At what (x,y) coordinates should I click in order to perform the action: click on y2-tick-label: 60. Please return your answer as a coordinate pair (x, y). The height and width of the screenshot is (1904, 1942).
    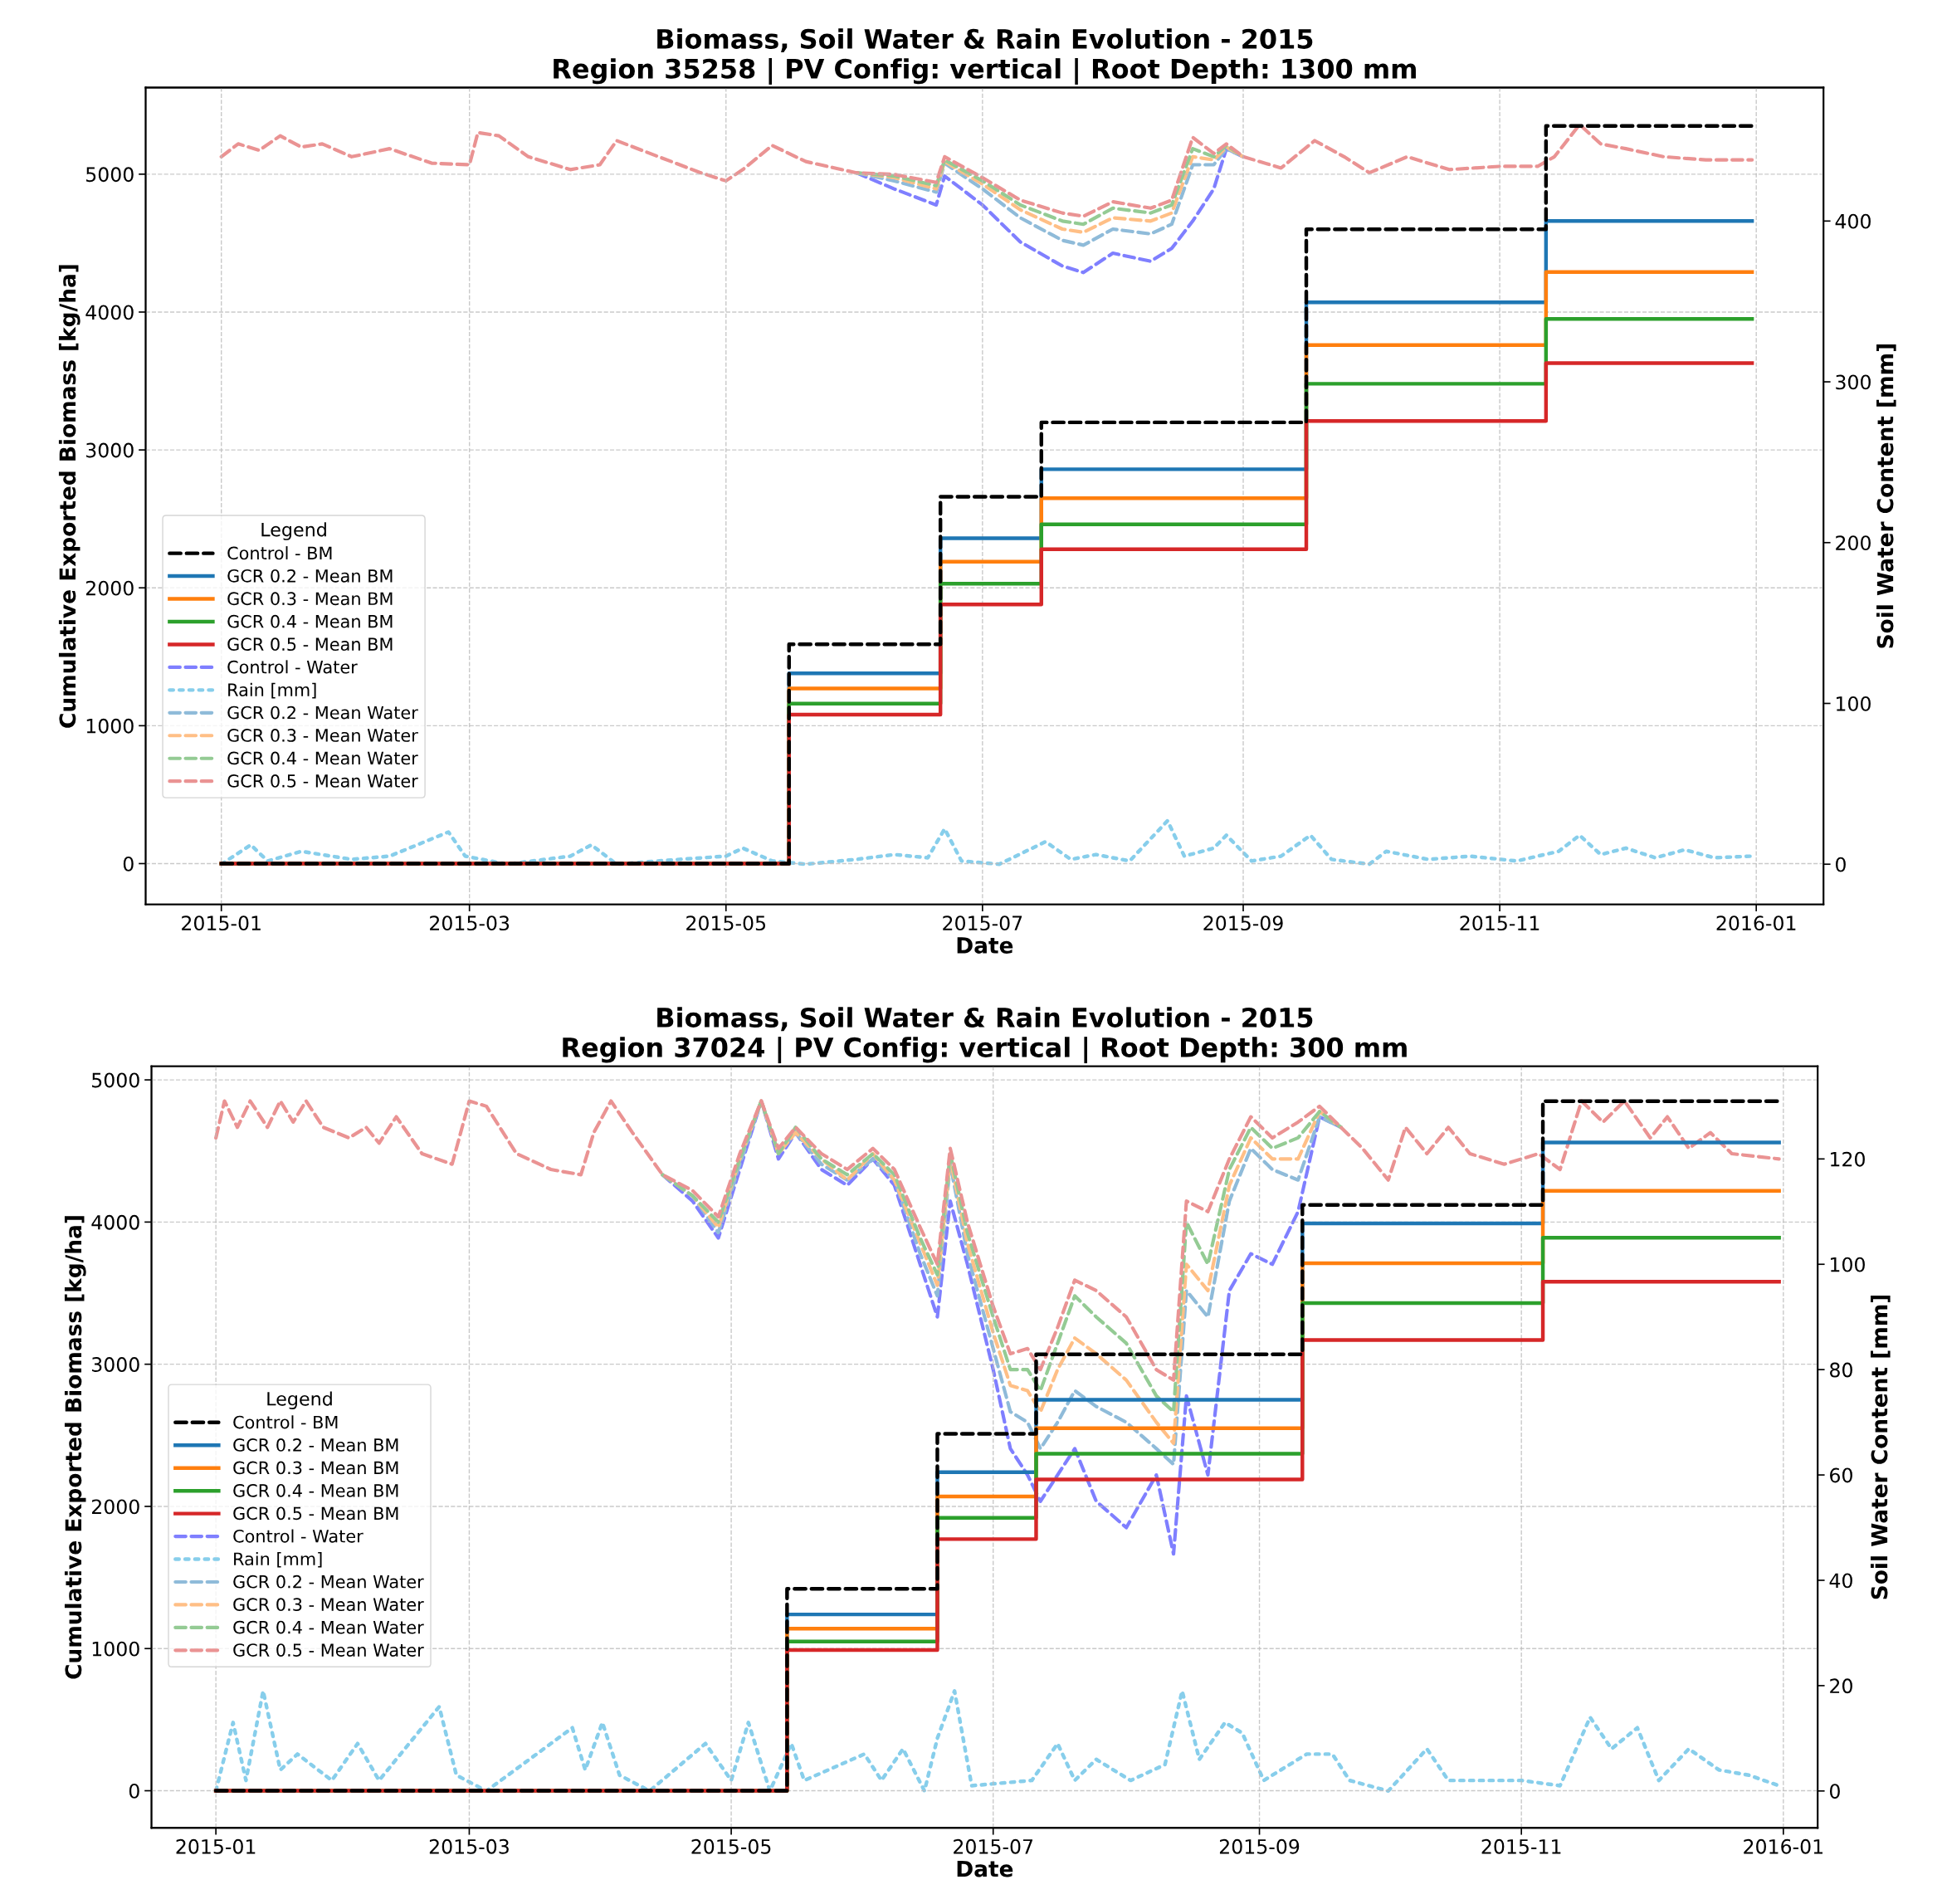
    Looking at the image, I should click on (1841, 1475).